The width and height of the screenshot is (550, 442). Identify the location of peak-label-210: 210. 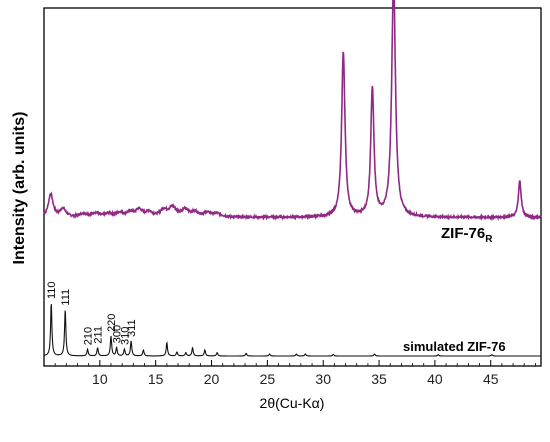
(89, 336).